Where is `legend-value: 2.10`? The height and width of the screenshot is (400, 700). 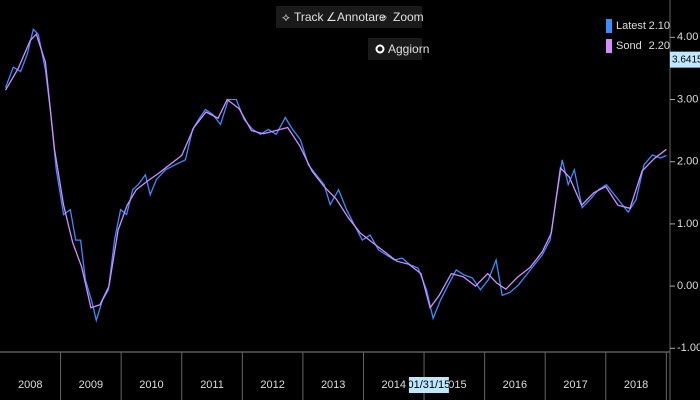
legend-value: 2.10 is located at coordinates (659, 26).